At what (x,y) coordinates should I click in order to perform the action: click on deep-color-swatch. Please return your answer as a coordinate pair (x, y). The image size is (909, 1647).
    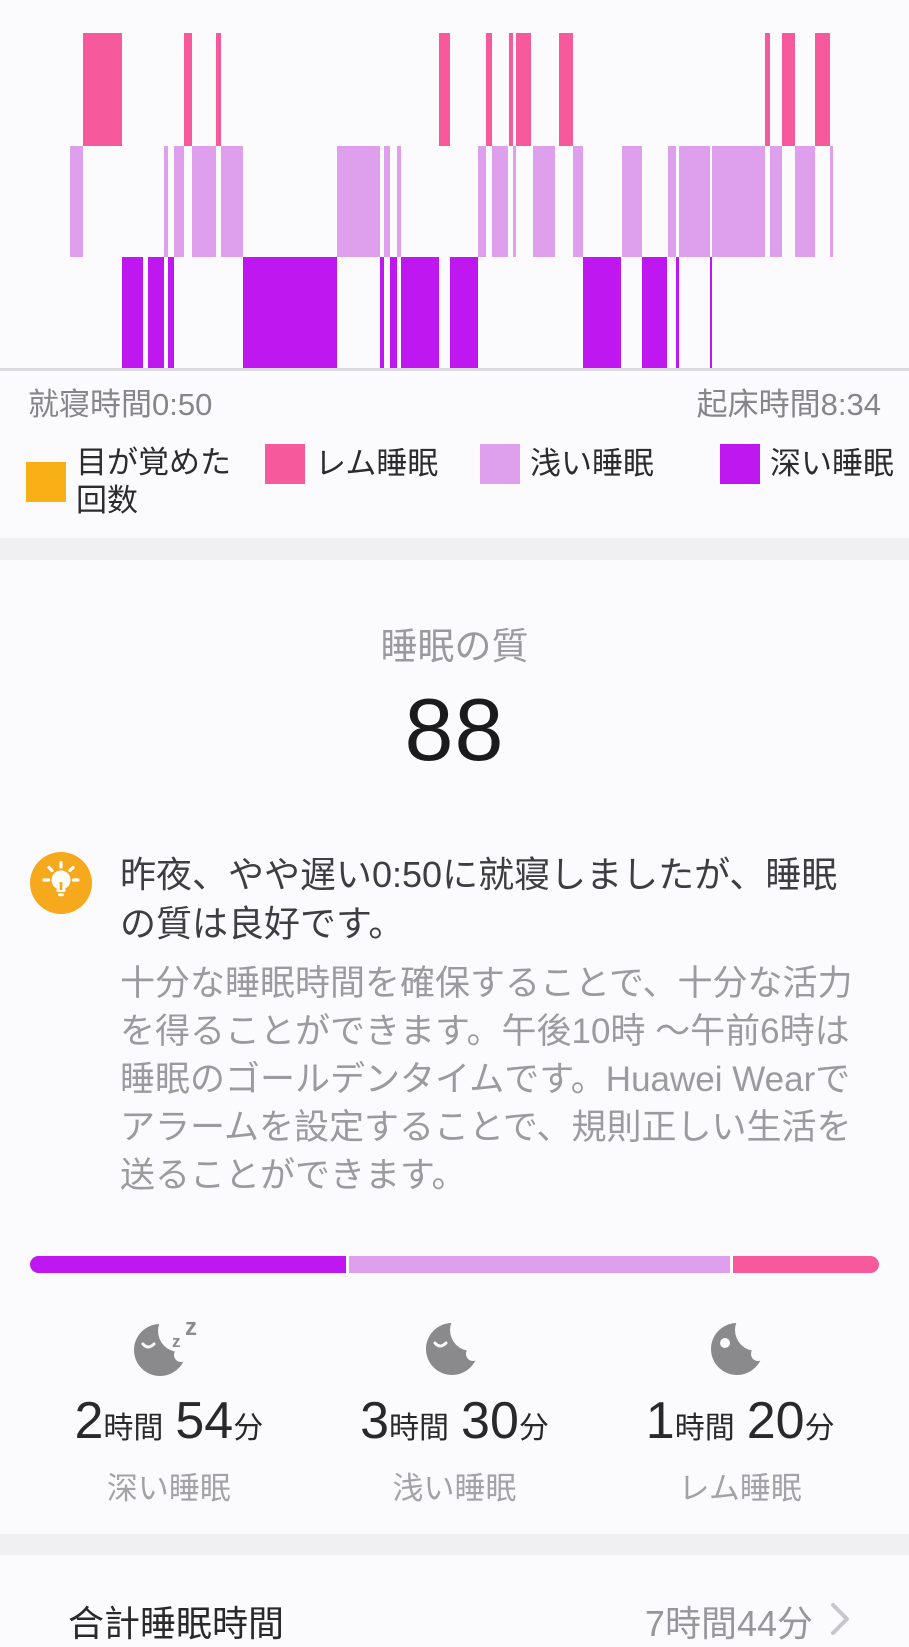
    Looking at the image, I should click on (740, 464).